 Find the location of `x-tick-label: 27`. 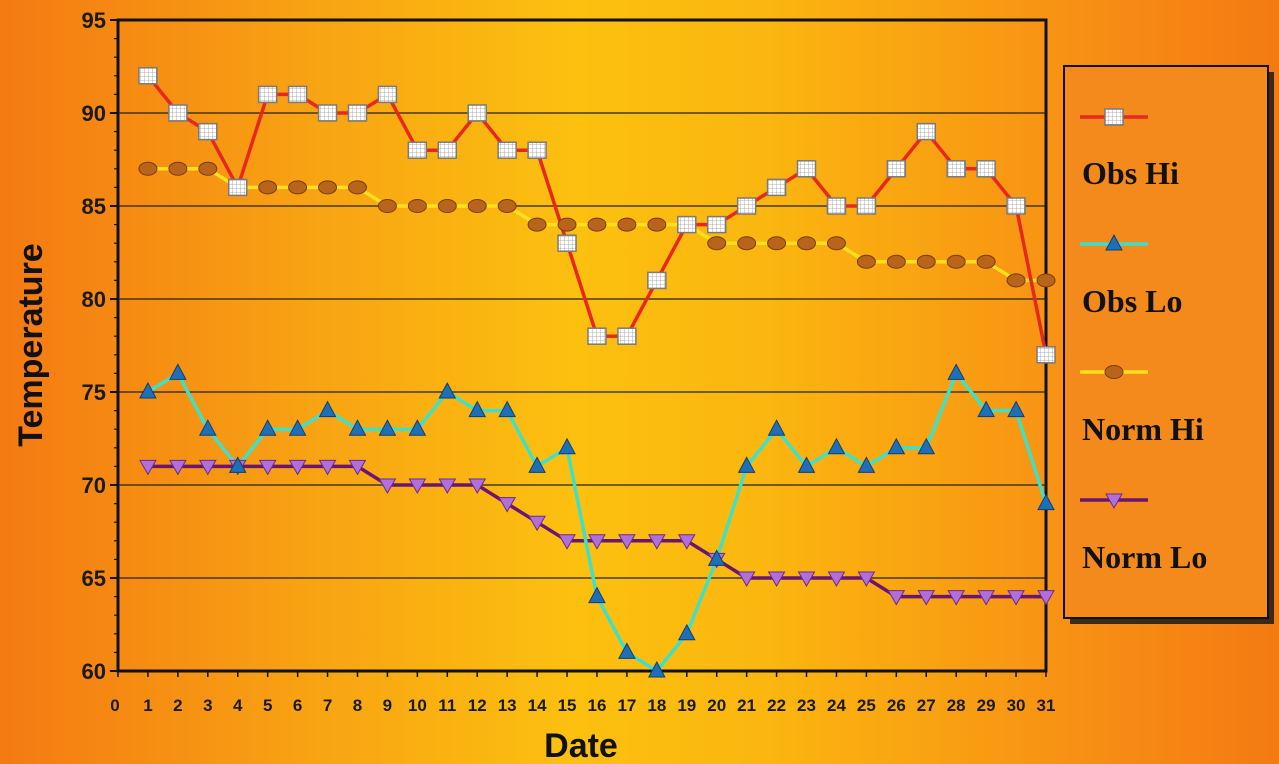

x-tick-label: 27 is located at coordinates (926, 705).